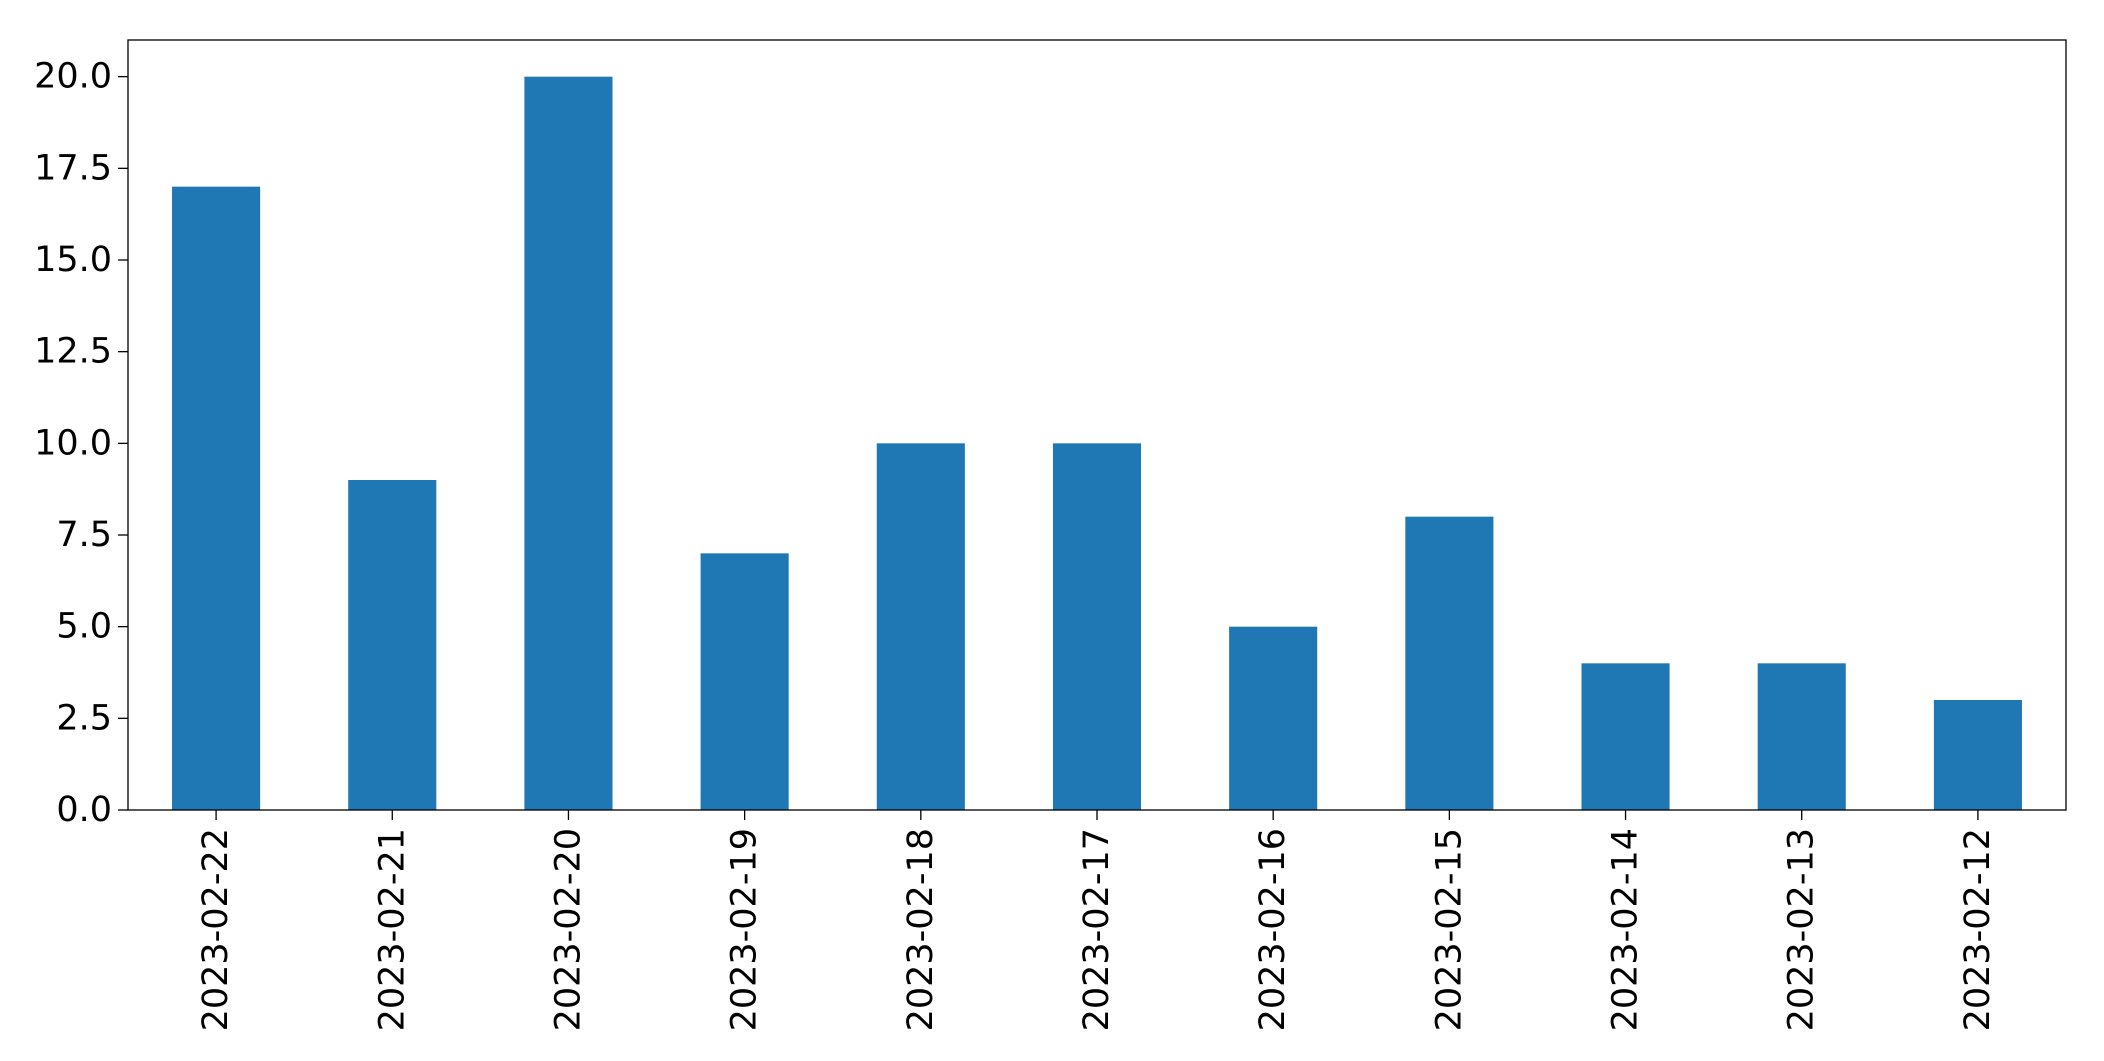  Describe the element at coordinates (216, 929) in the screenshot. I see `x-tick-label: 2023-02-22` at that location.